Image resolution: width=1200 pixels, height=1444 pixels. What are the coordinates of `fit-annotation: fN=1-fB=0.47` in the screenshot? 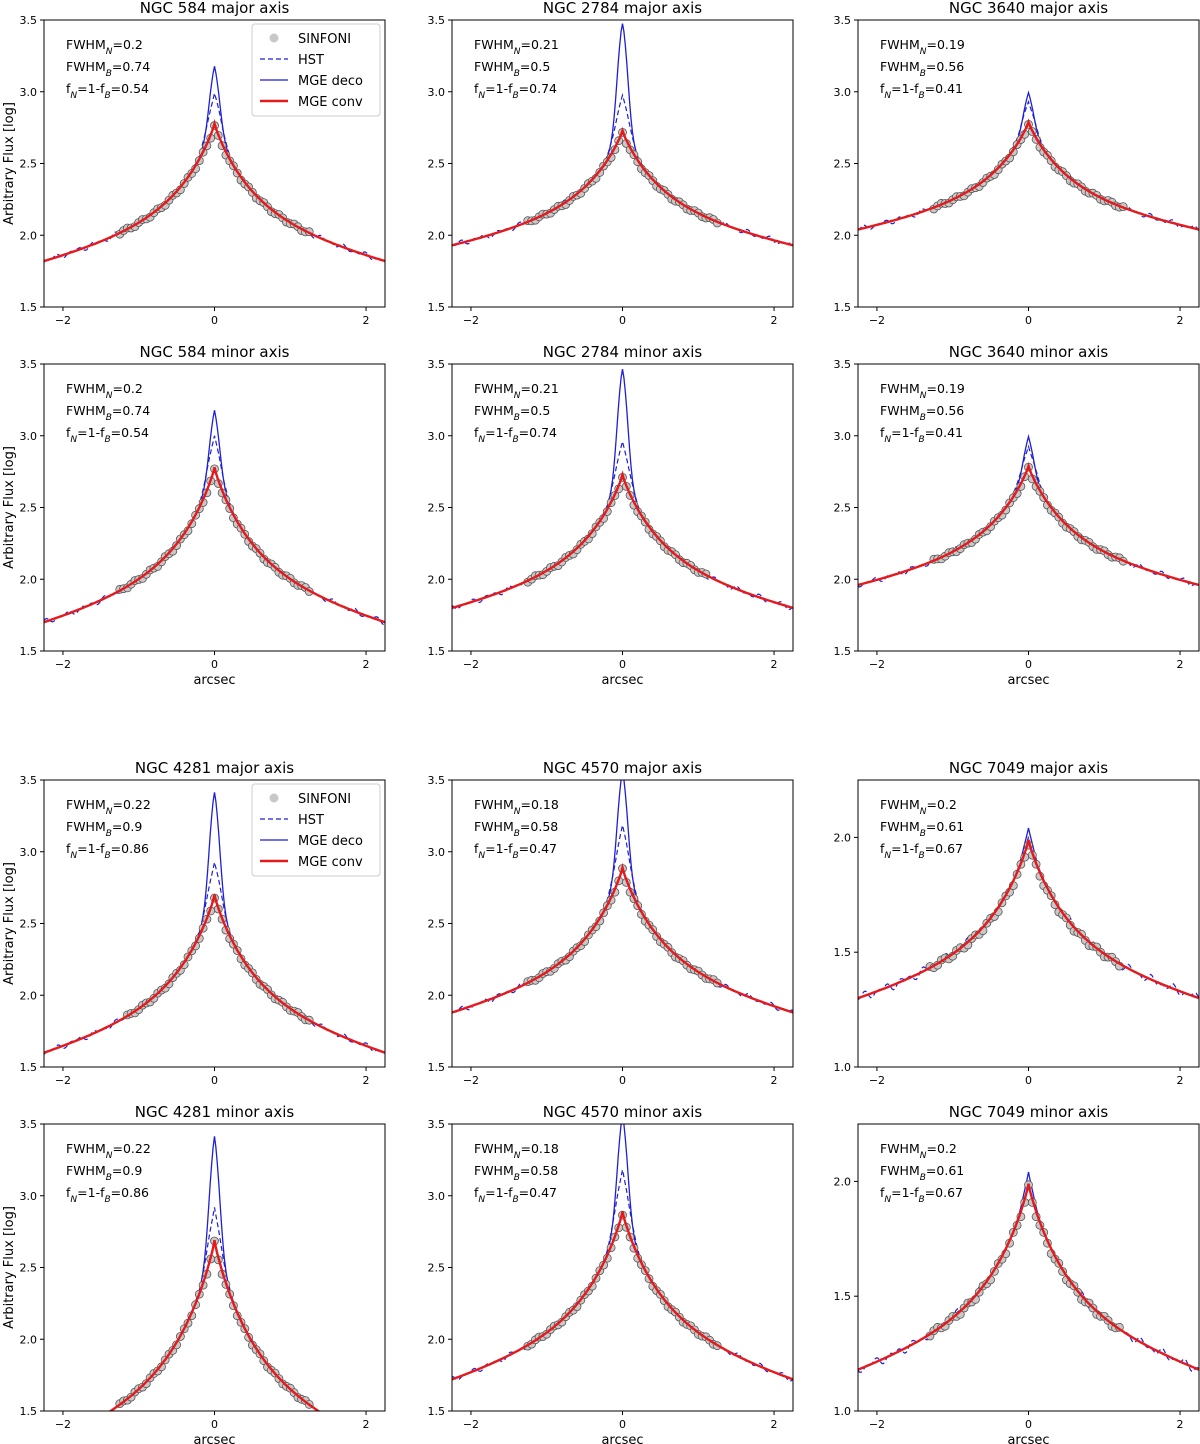 It's located at (515, 851).